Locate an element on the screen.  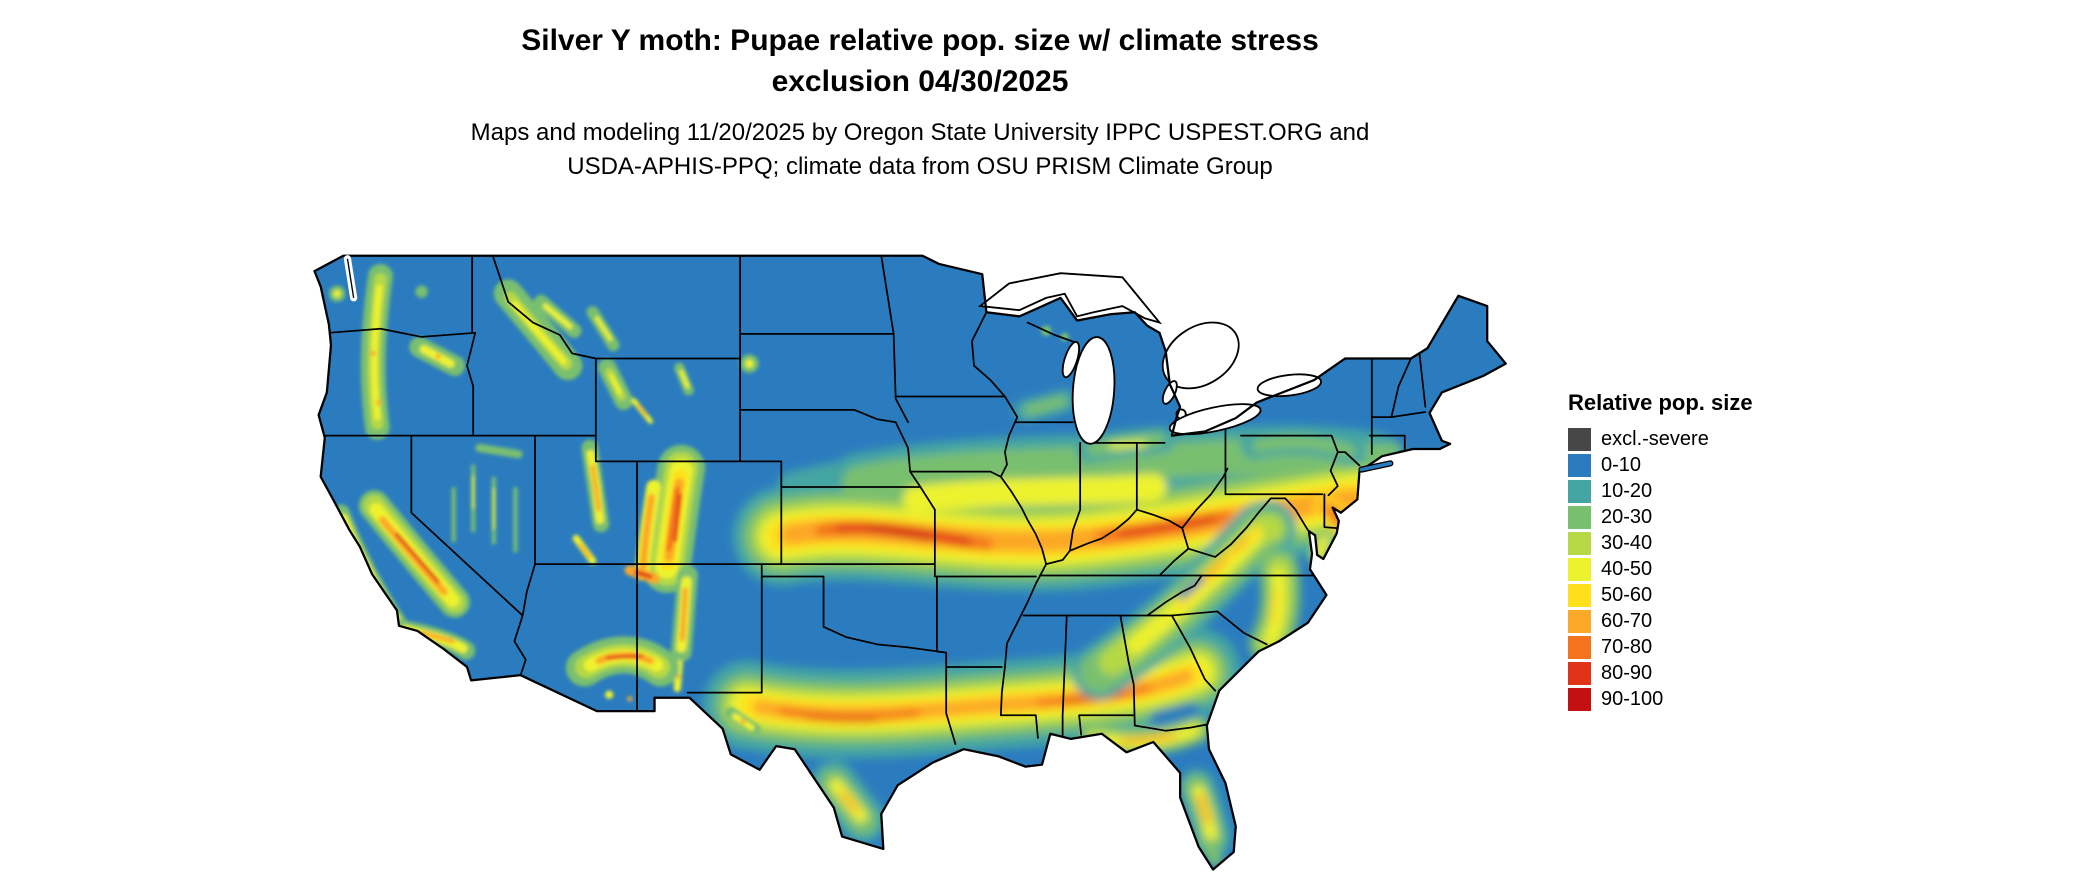
legend-label: 20-30 is located at coordinates (1627, 516).